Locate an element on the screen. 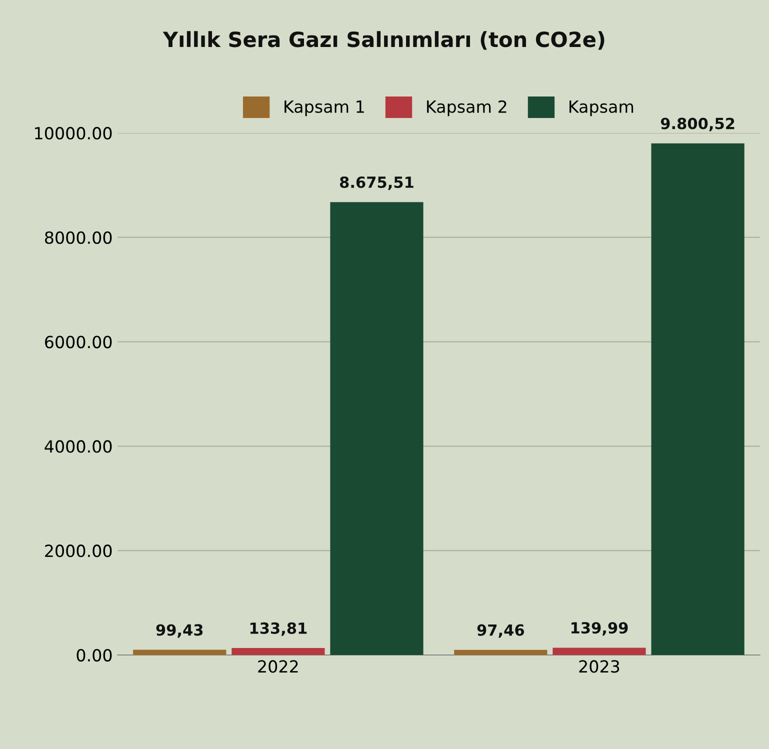 The image size is (769, 749). y-tick-label: 2000.00 is located at coordinates (78, 551).